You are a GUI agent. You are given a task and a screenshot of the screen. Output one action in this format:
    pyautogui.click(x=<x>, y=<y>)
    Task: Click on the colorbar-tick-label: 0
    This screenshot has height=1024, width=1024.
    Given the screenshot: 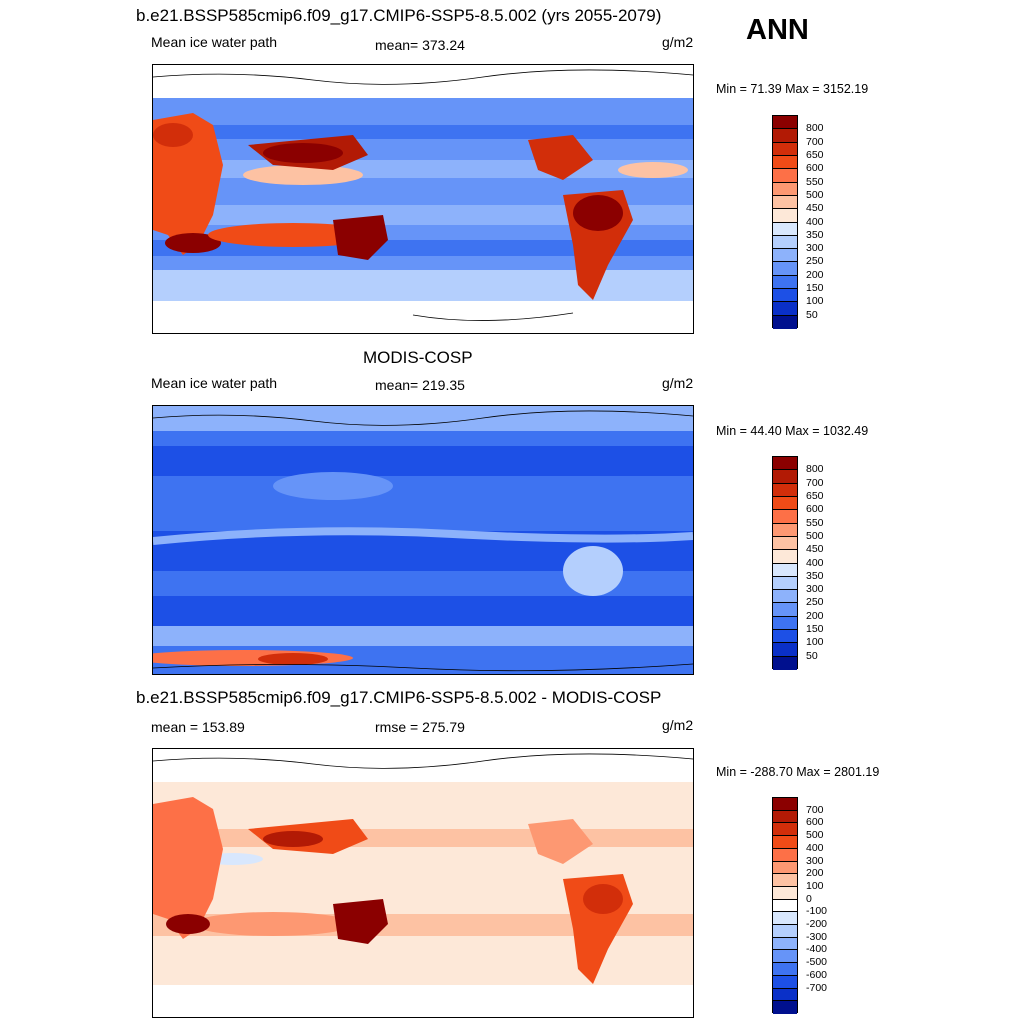 What is the action you would take?
    pyautogui.click(x=809, y=898)
    